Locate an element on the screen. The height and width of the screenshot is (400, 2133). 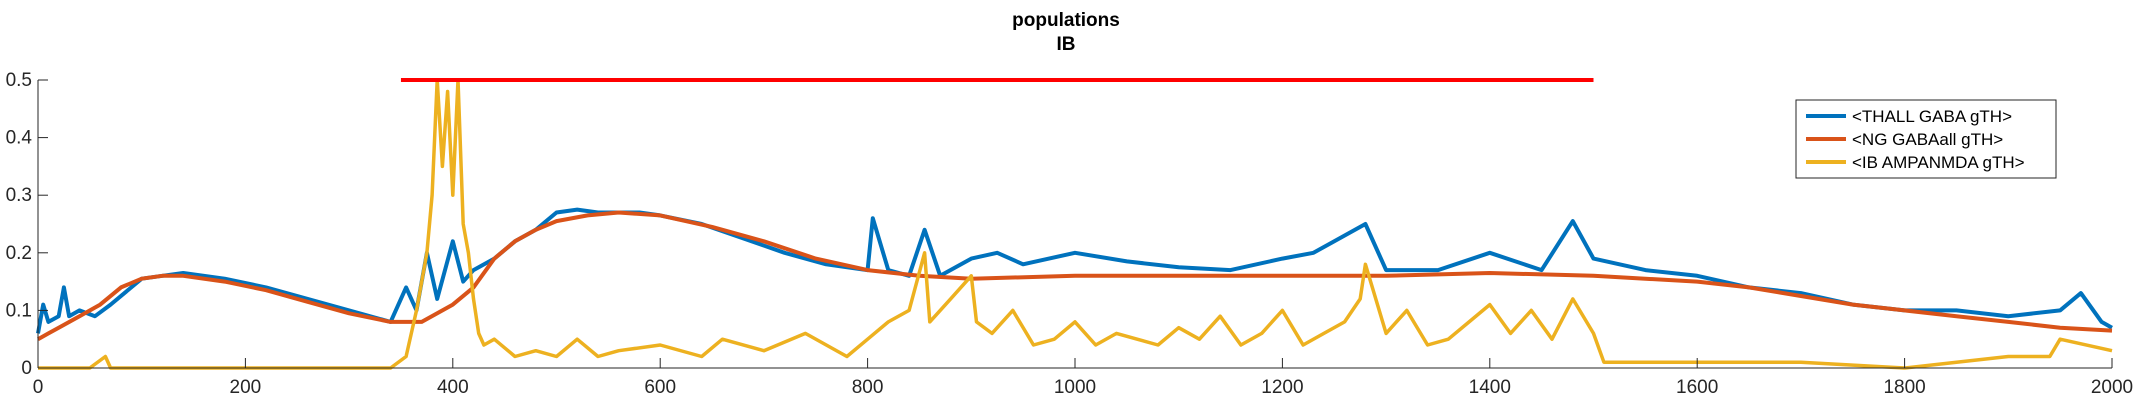
y-tick-label: 0.2 is located at coordinates (19, 253).